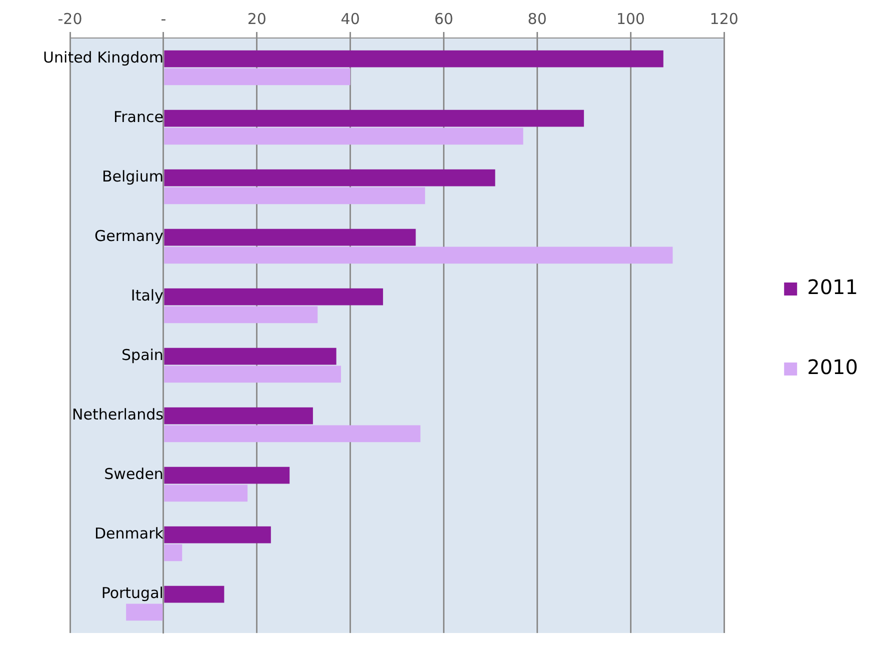 The image size is (878, 650). What do you see at coordinates (832, 367) in the screenshot?
I see `legend-label: 2010` at bounding box center [832, 367].